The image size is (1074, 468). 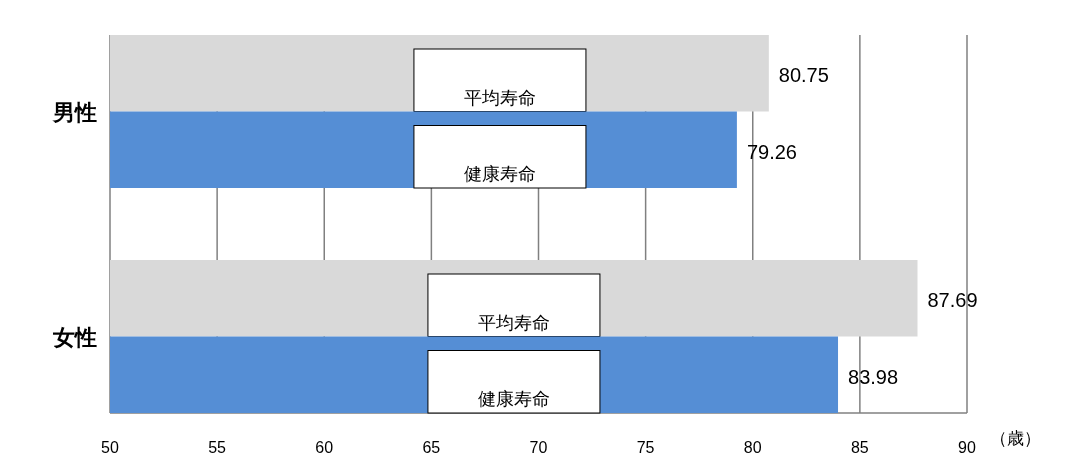 What do you see at coordinates (499, 97) in the screenshot?
I see `series-label: 平均寿命` at bounding box center [499, 97].